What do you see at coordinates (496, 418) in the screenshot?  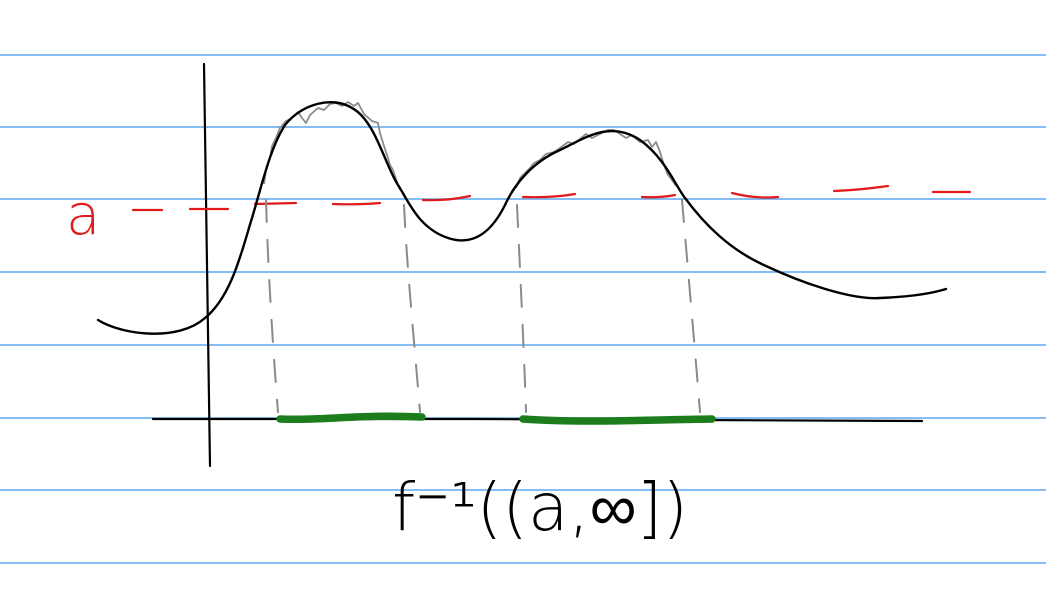 I see `preimage-intervals` at bounding box center [496, 418].